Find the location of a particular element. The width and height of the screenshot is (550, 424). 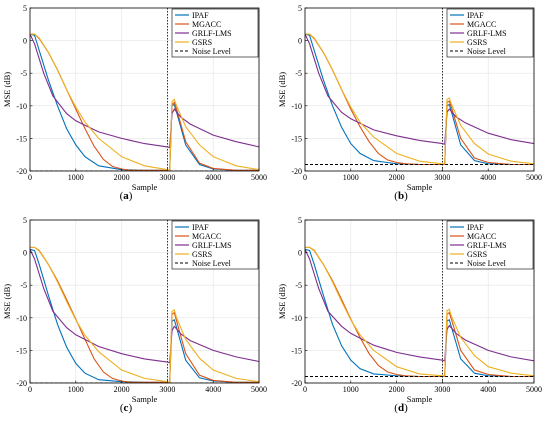

panel-caption: (c) is located at coordinates (126, 408).